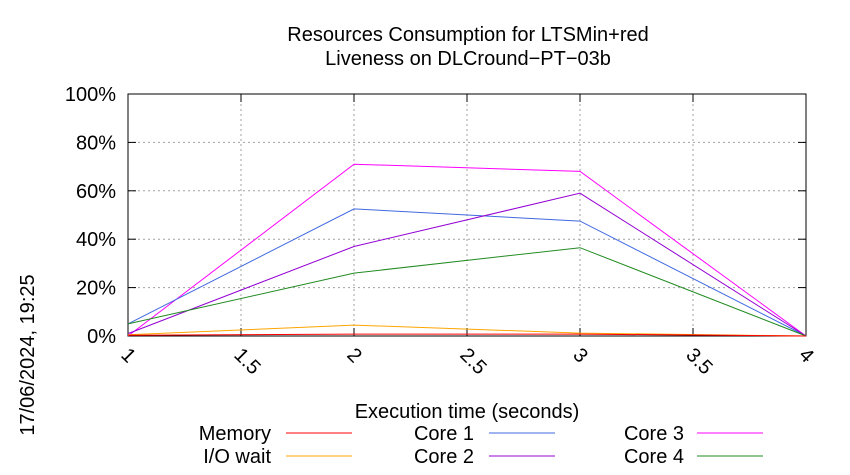  I want to click on x-tick-label: 1, so click(127, 355).